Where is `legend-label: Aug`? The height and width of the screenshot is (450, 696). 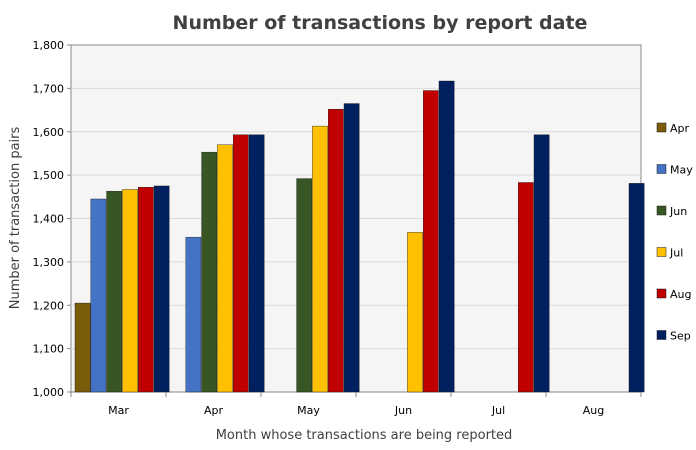 legend-label: Aug is located at coordinates (680, 294).